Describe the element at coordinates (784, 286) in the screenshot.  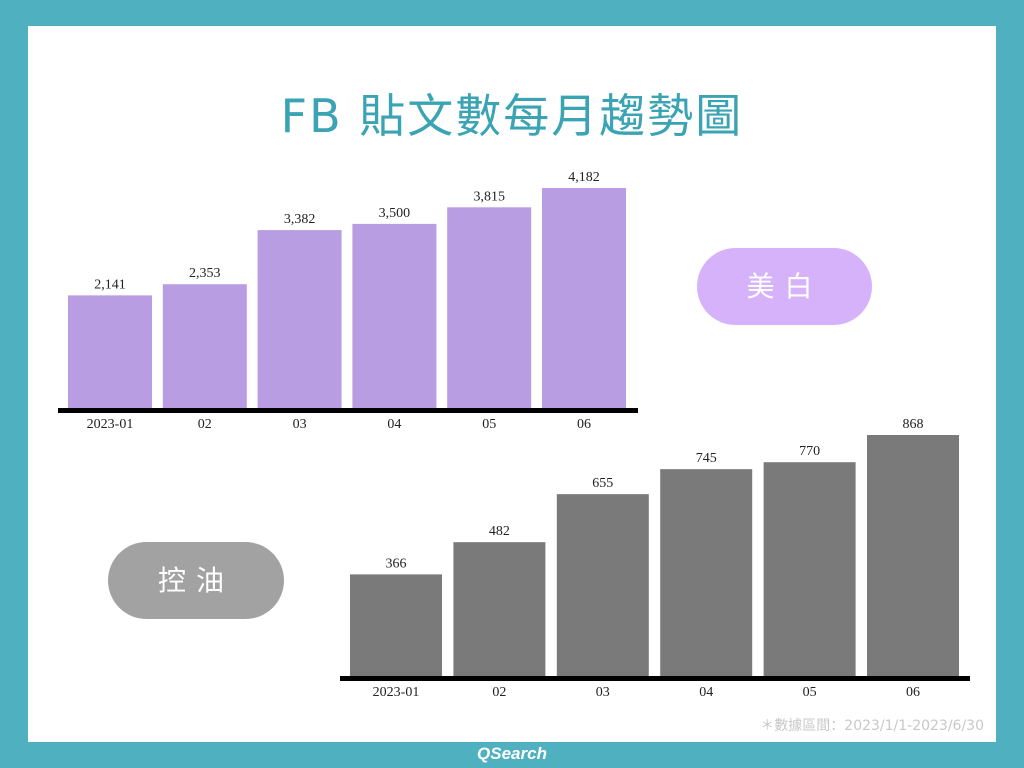
I see `whitening-badge: 美白` at that location.